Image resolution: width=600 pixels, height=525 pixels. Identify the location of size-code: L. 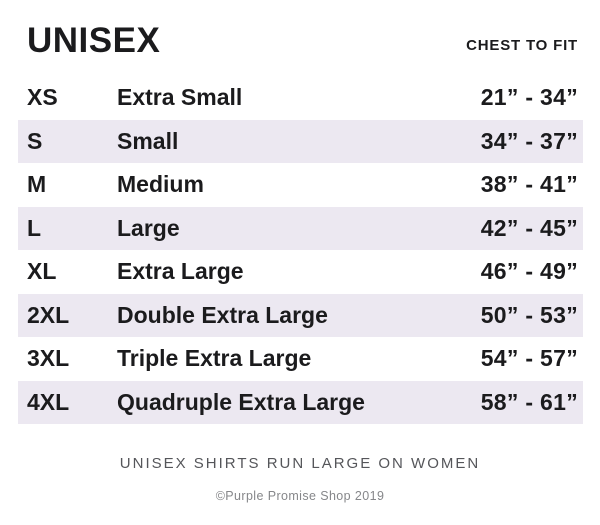
(34, 227).